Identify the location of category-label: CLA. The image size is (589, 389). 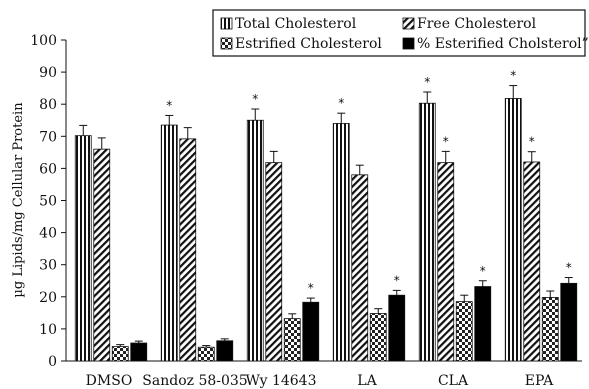
(453, 381).